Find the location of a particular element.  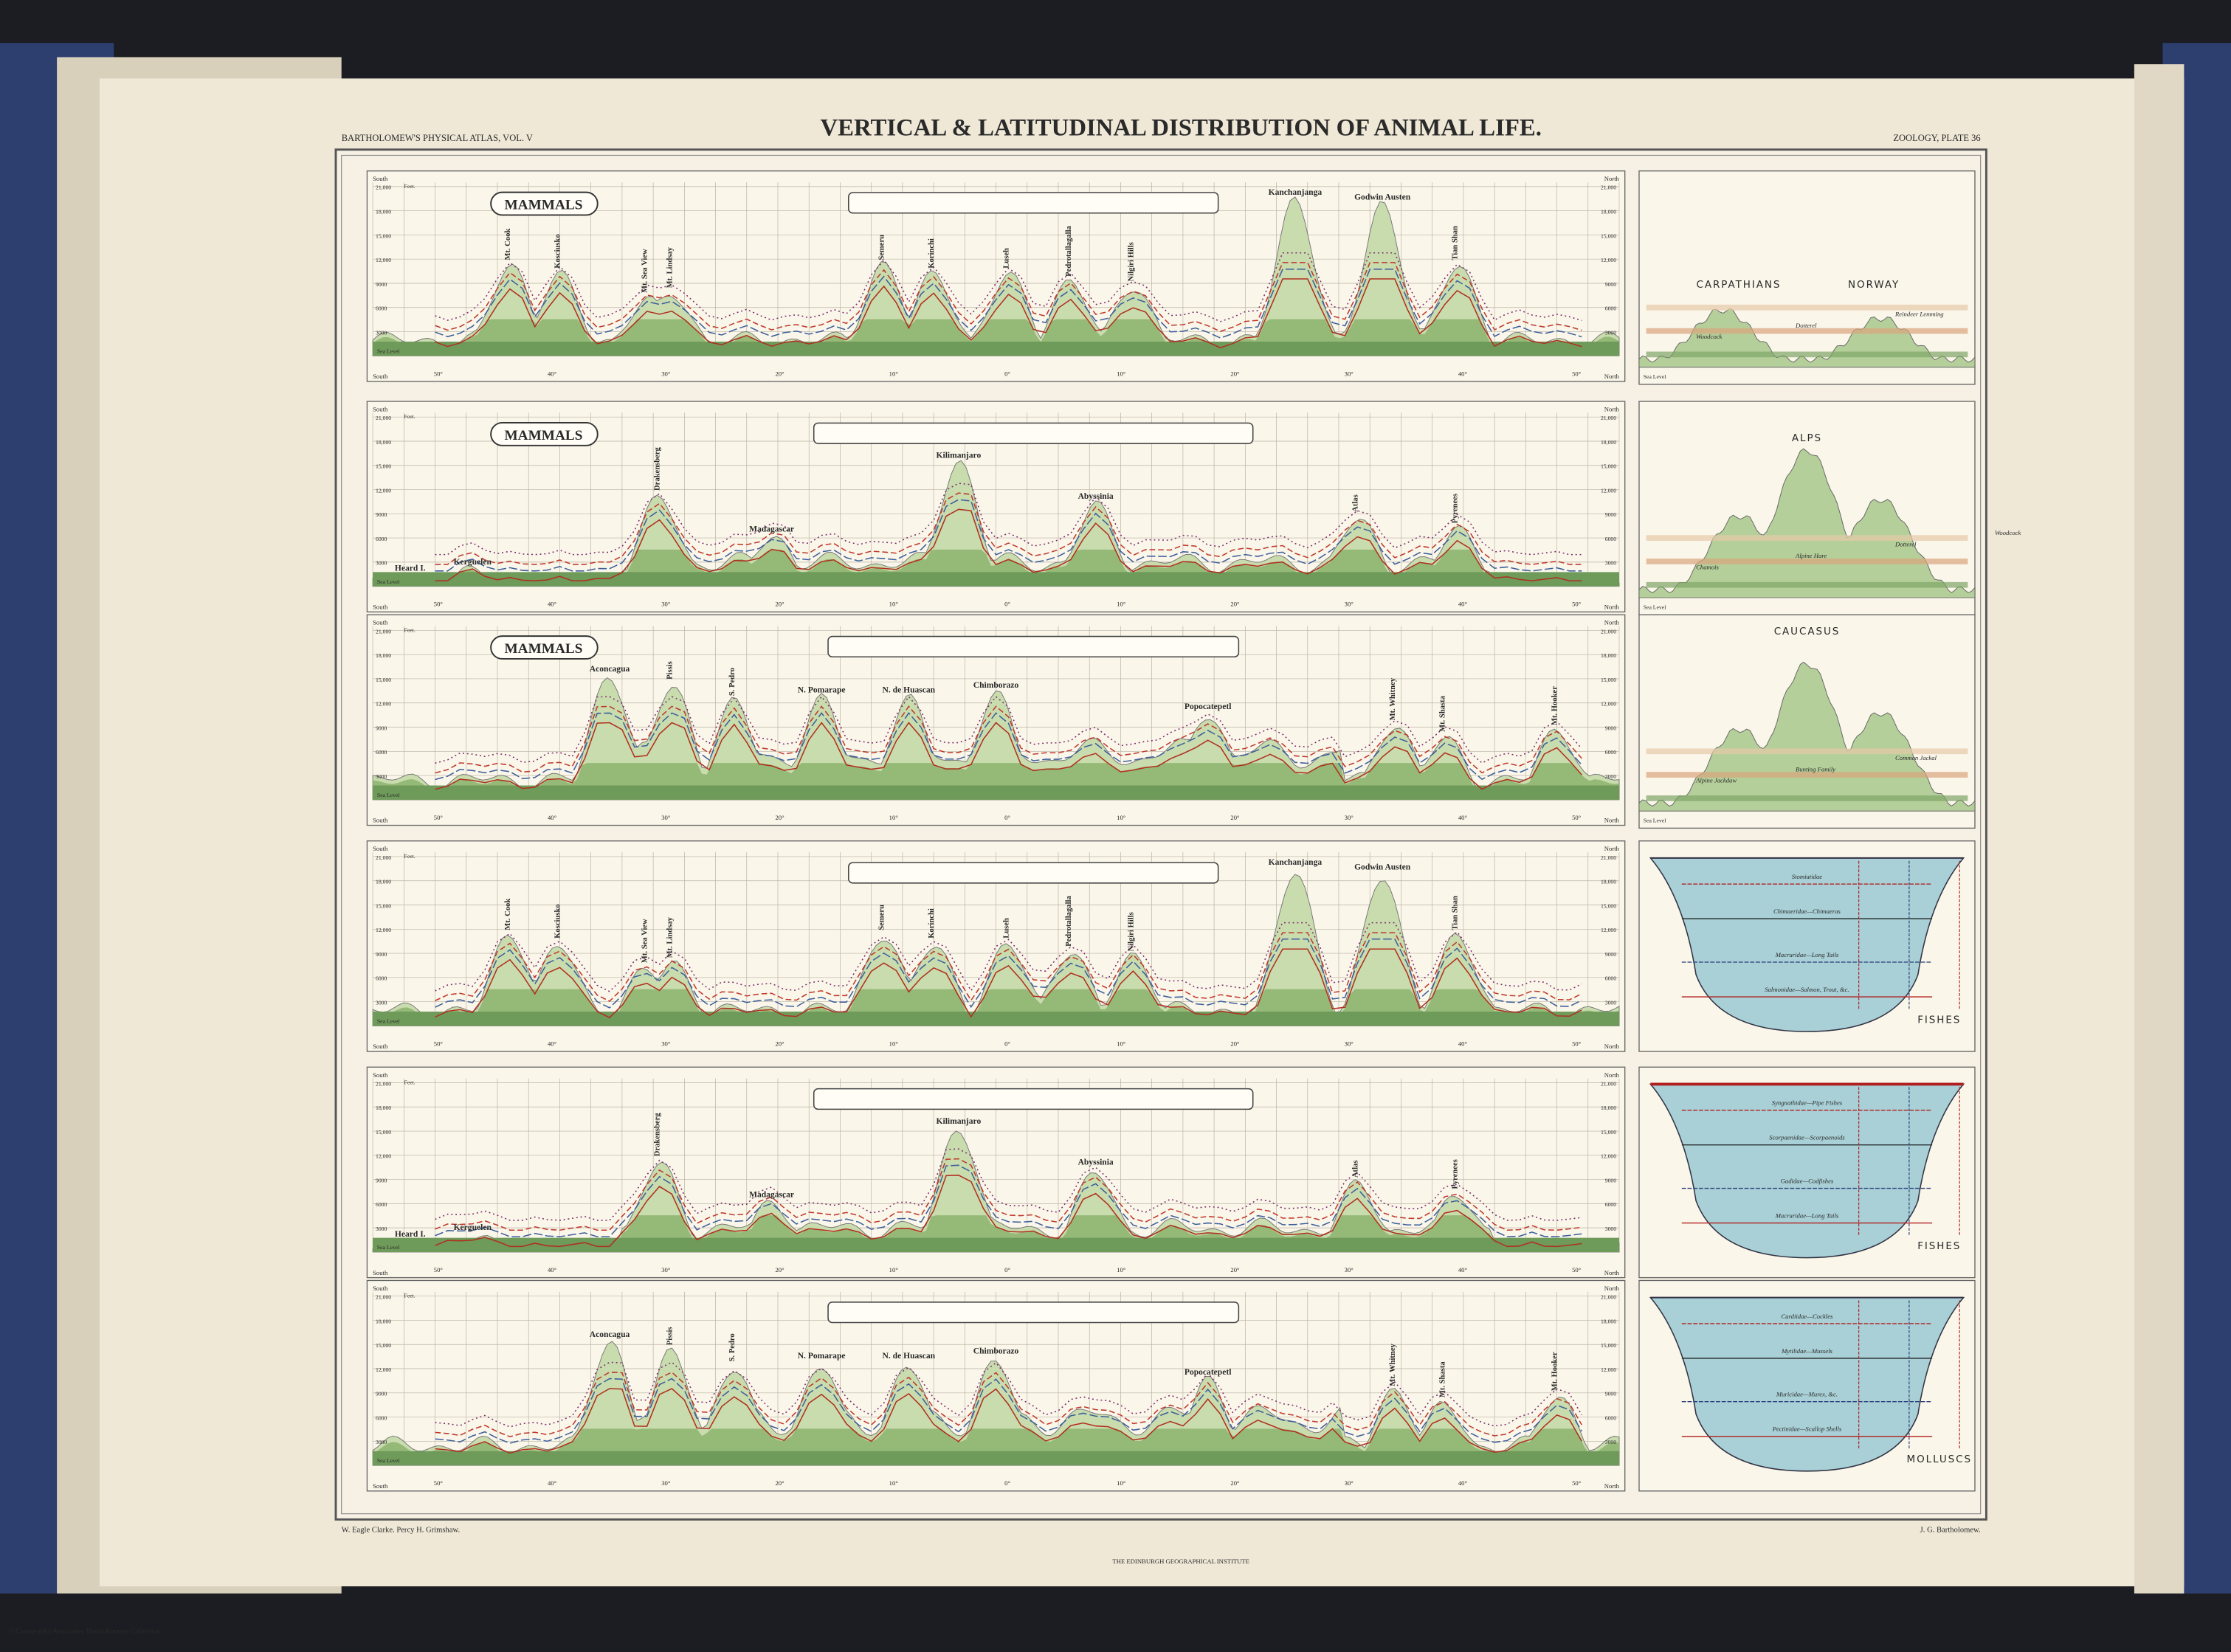

elevation-label: 6000 is located at coordinates (382, 309).